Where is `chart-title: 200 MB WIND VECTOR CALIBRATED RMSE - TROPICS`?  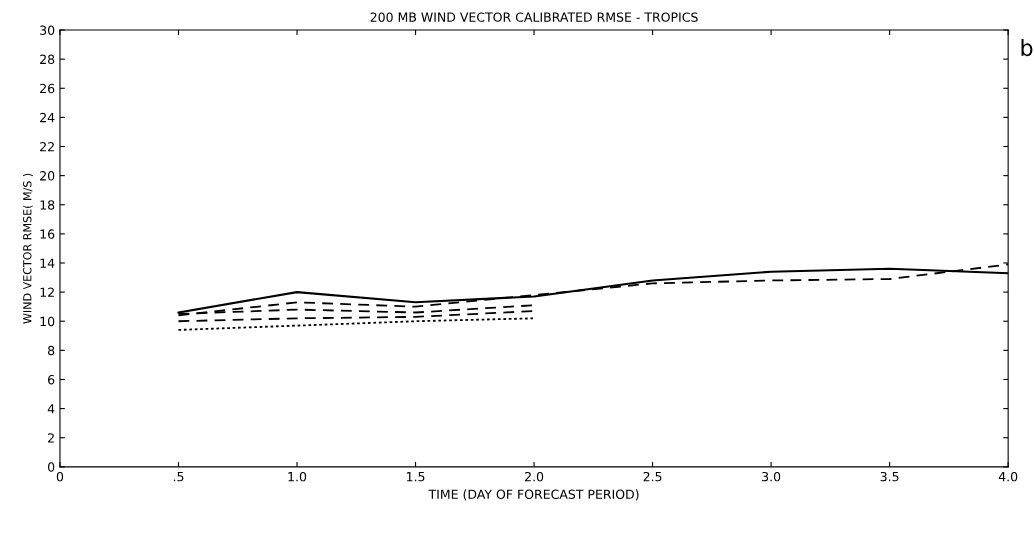
chart-title: 200 MB WIND VECTOR CALIBRATED RMSE - TROPICS is located at coordinates (534, 17).